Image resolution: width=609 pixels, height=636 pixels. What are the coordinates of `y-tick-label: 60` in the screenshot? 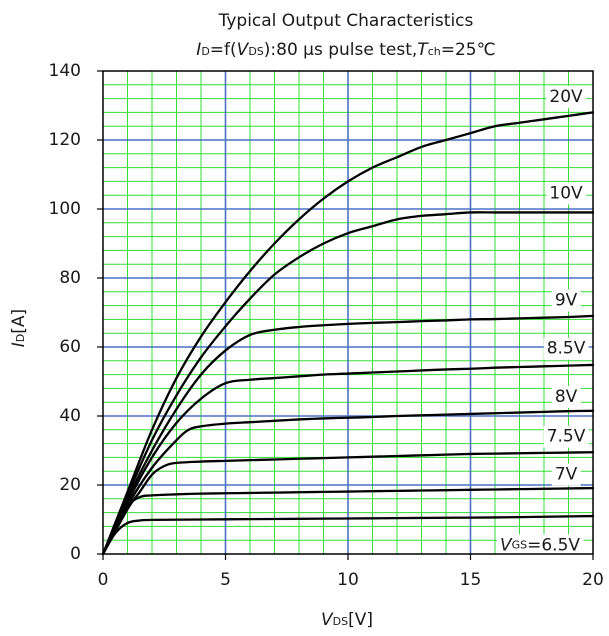 It's located at (70, 347).